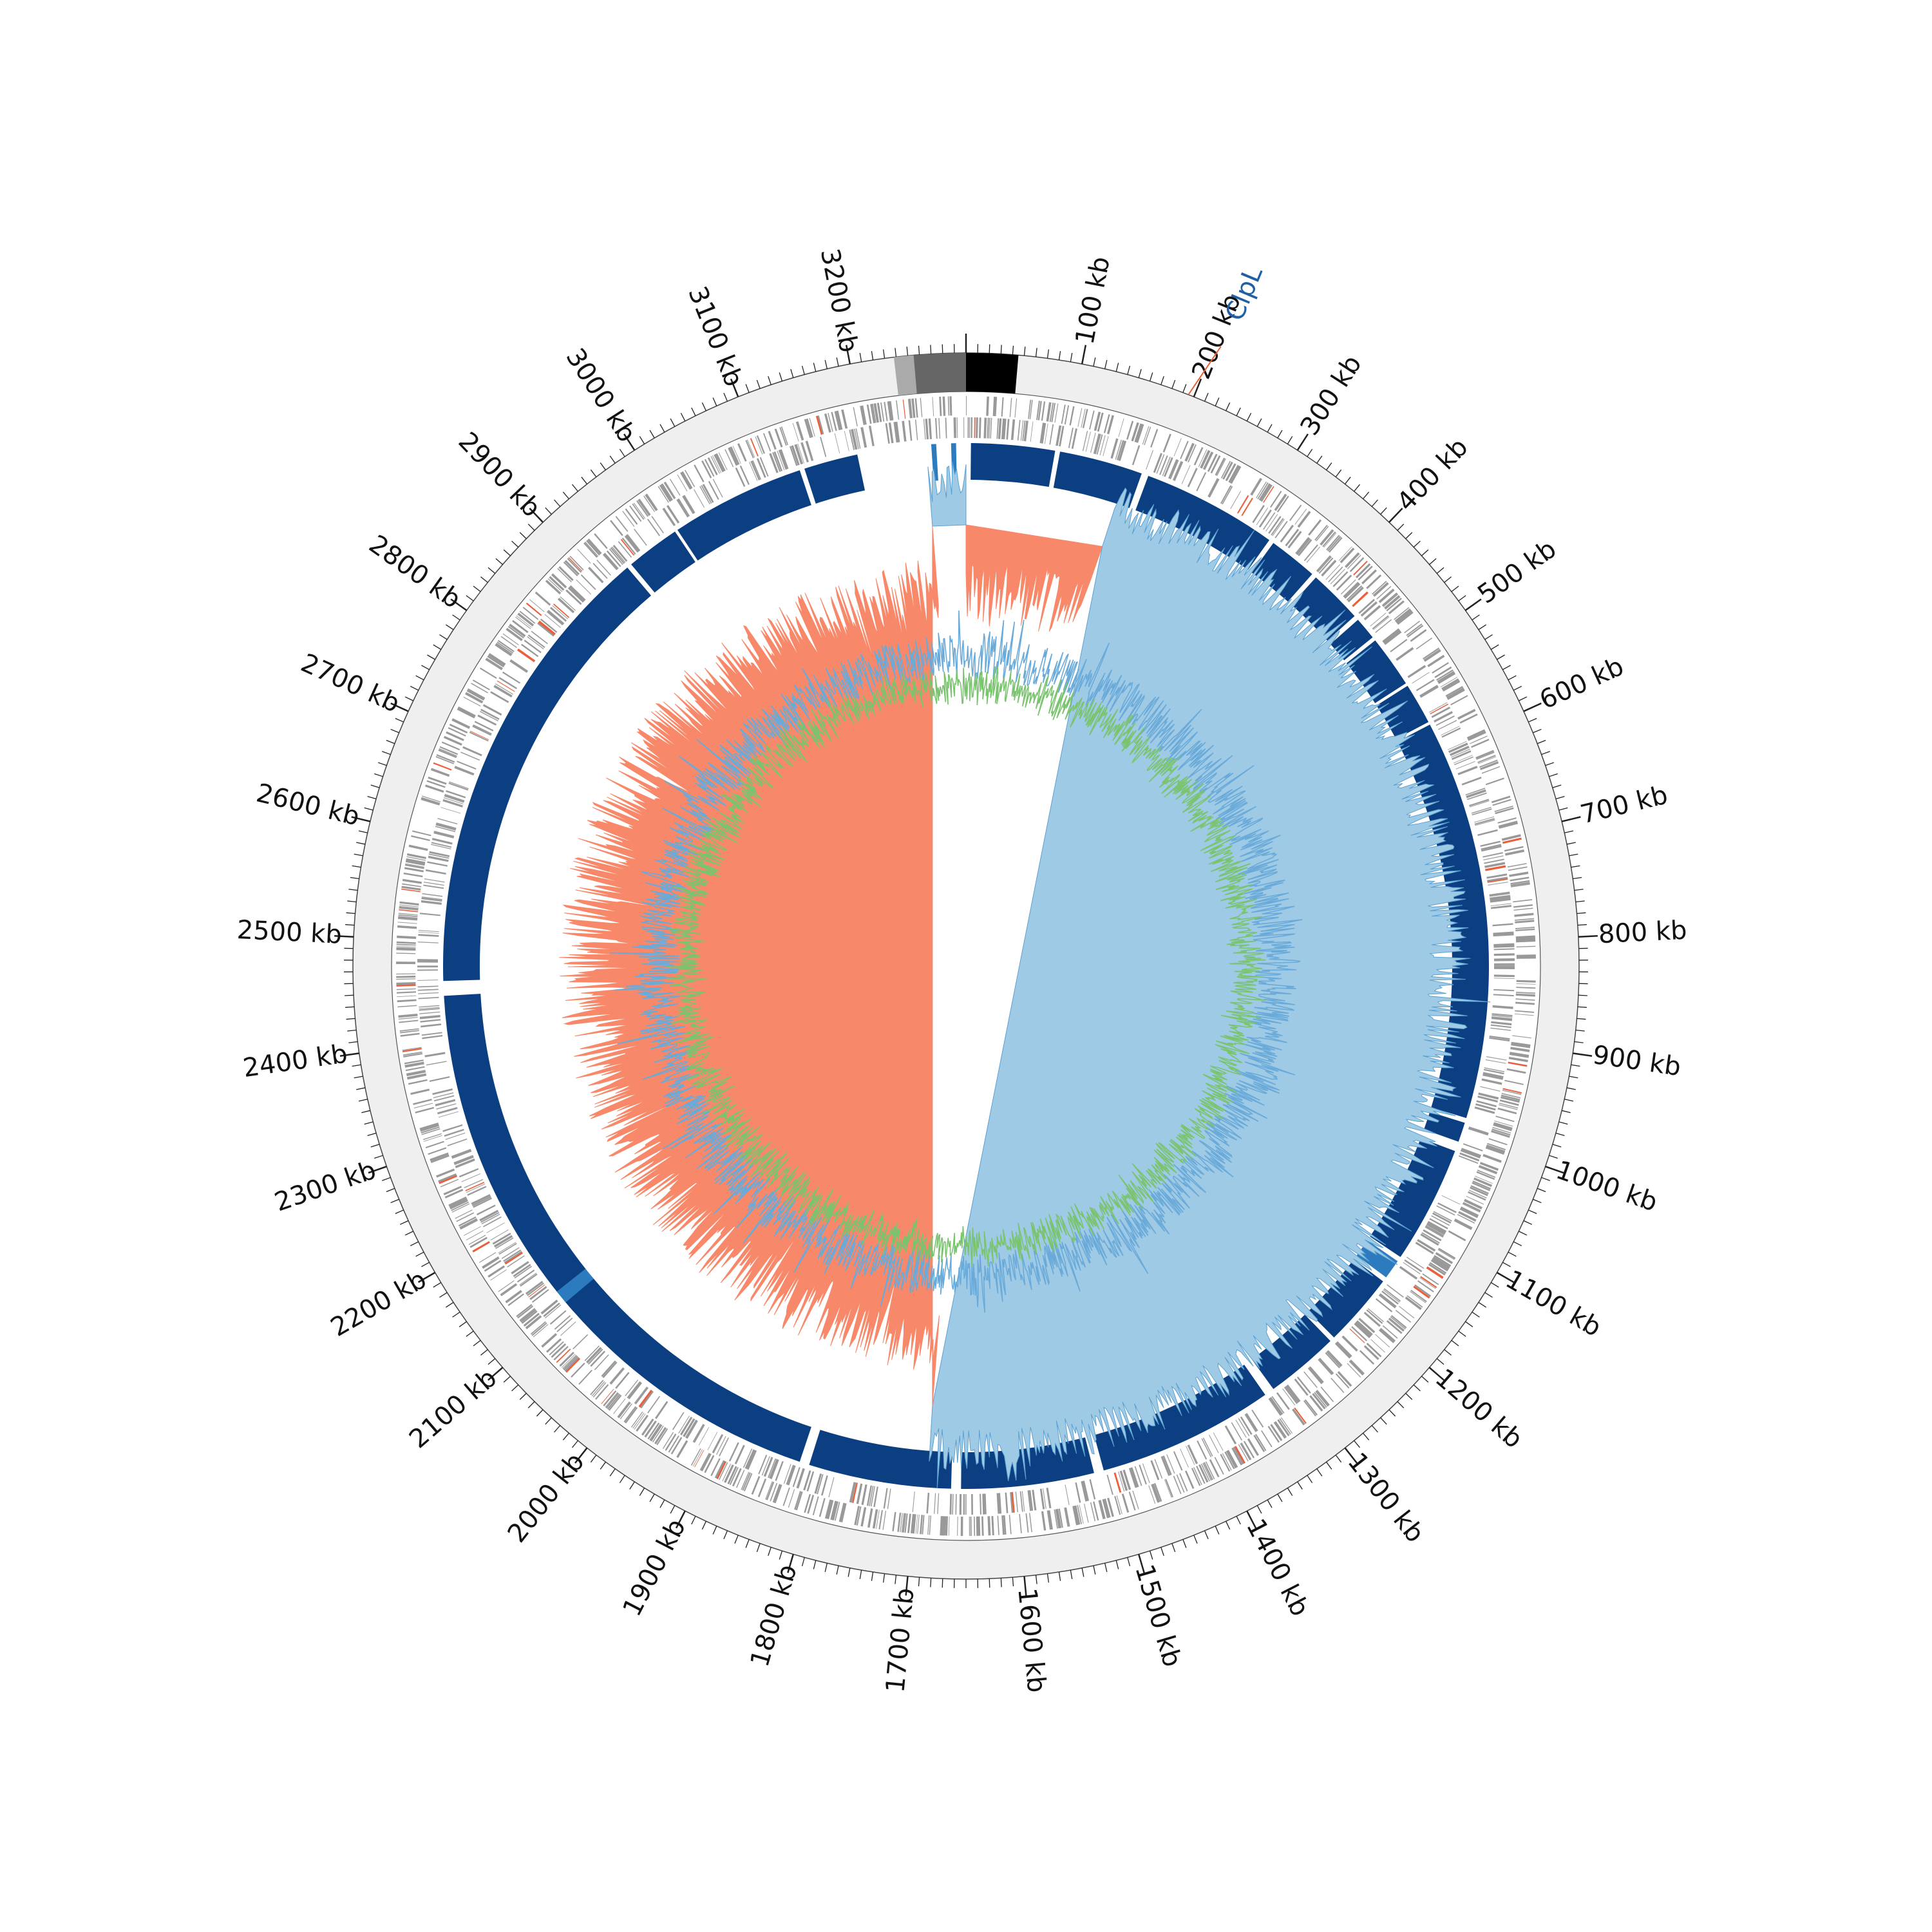  Describe the element at coordinates (1205, 370) in the screenshot. I see `gene-link-line` at that location.